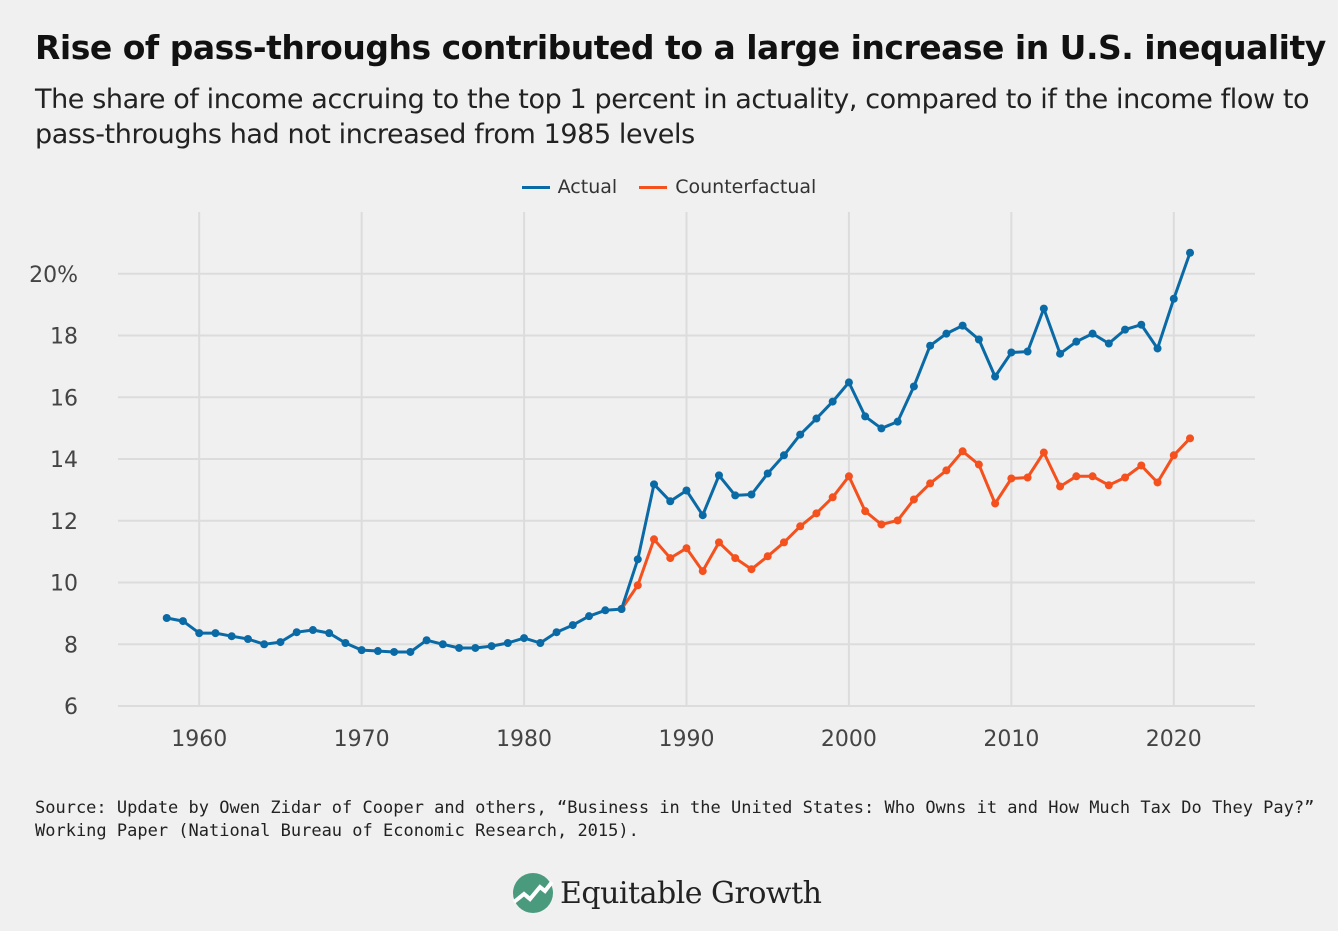  What do you see at coordinates (691, 893) in the screenshot?
I see `logo-text: Equitable Growth` at bounding box center [691, 893].